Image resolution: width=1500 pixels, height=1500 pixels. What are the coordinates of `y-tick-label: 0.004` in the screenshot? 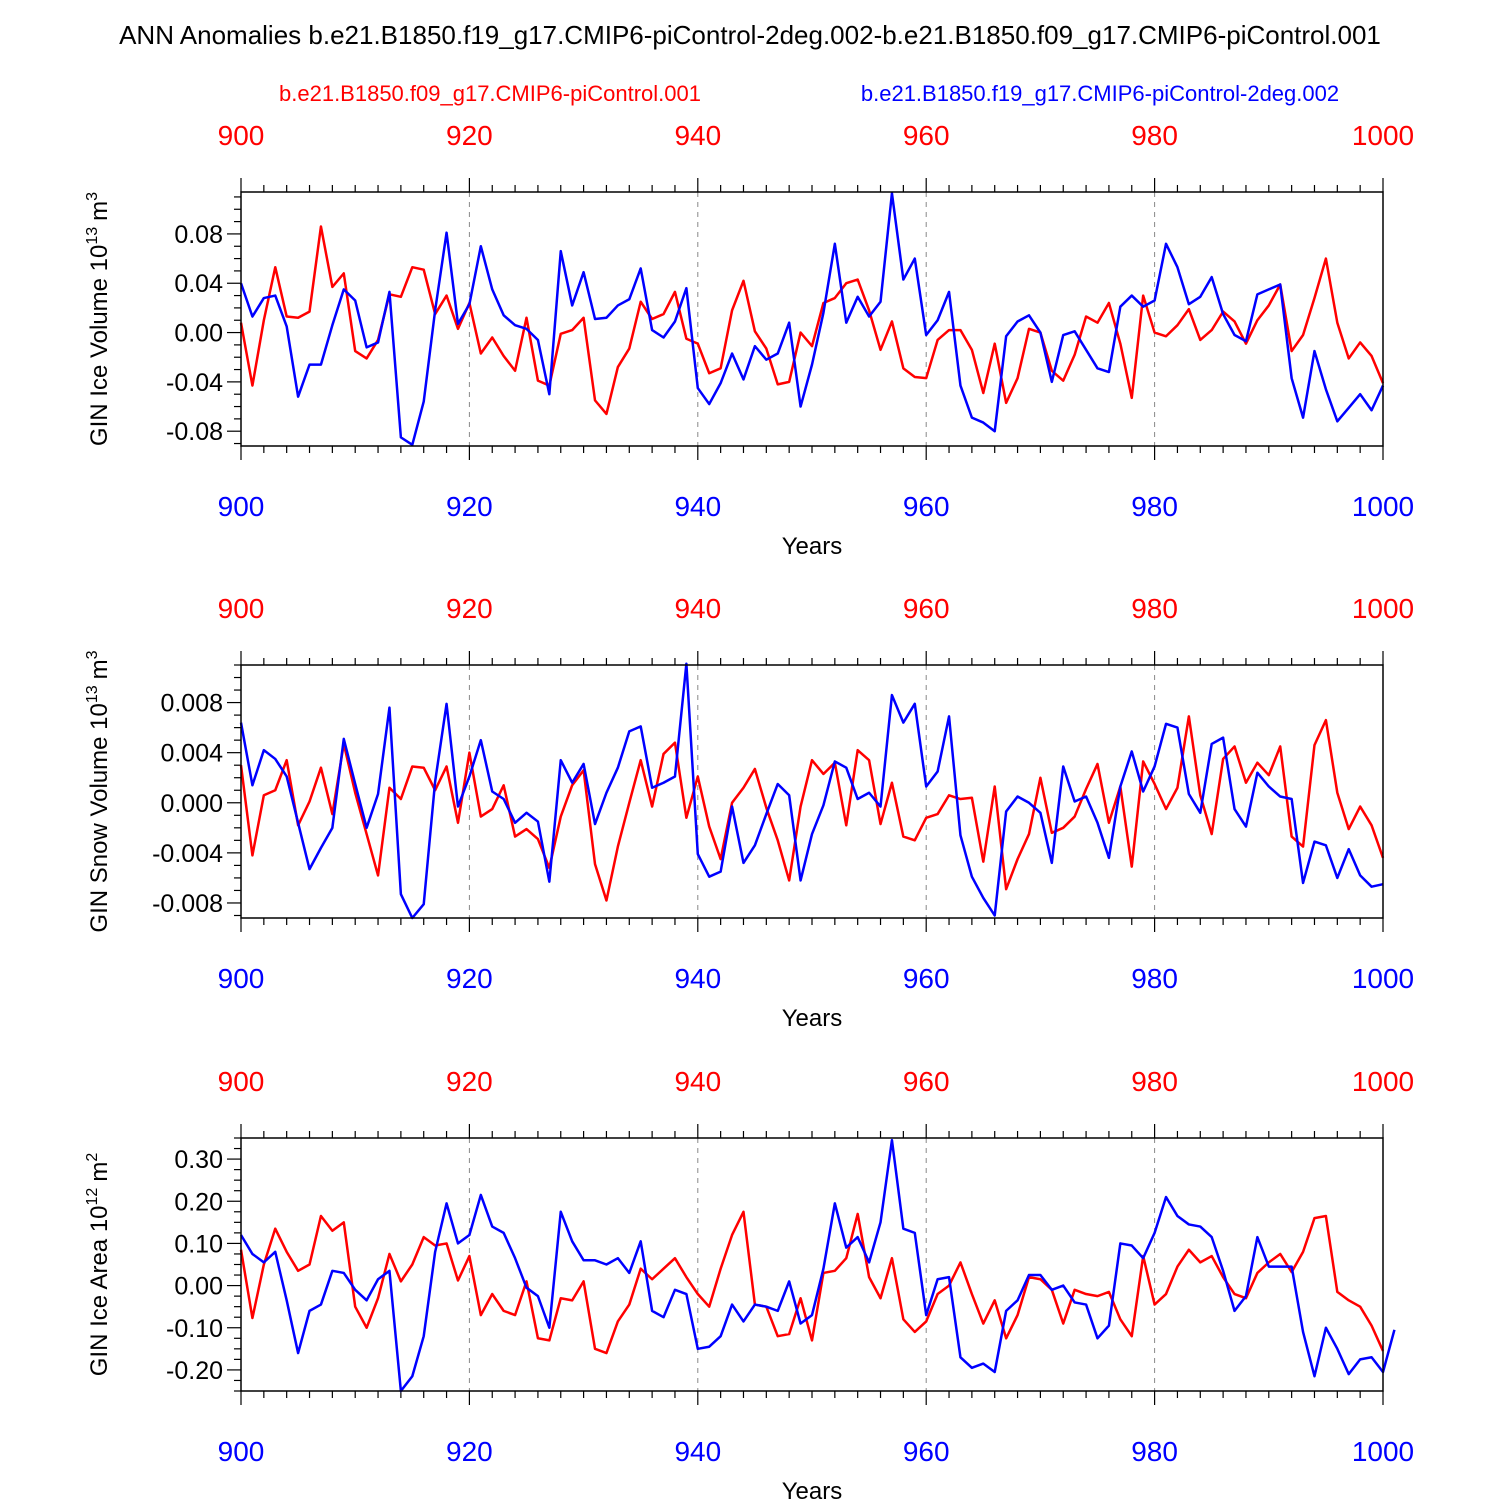 It's located at (191, 754).